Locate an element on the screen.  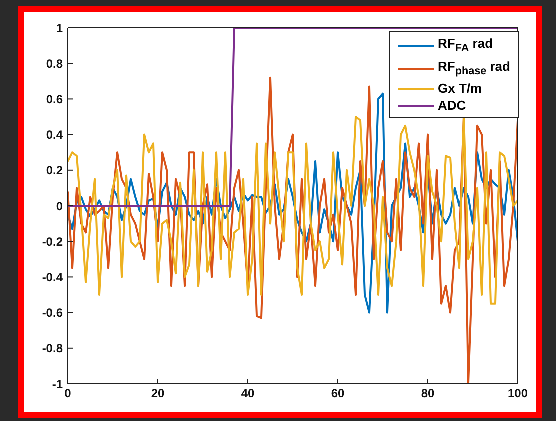
y-tick-label: -1 is located at coordinates (58, 384).